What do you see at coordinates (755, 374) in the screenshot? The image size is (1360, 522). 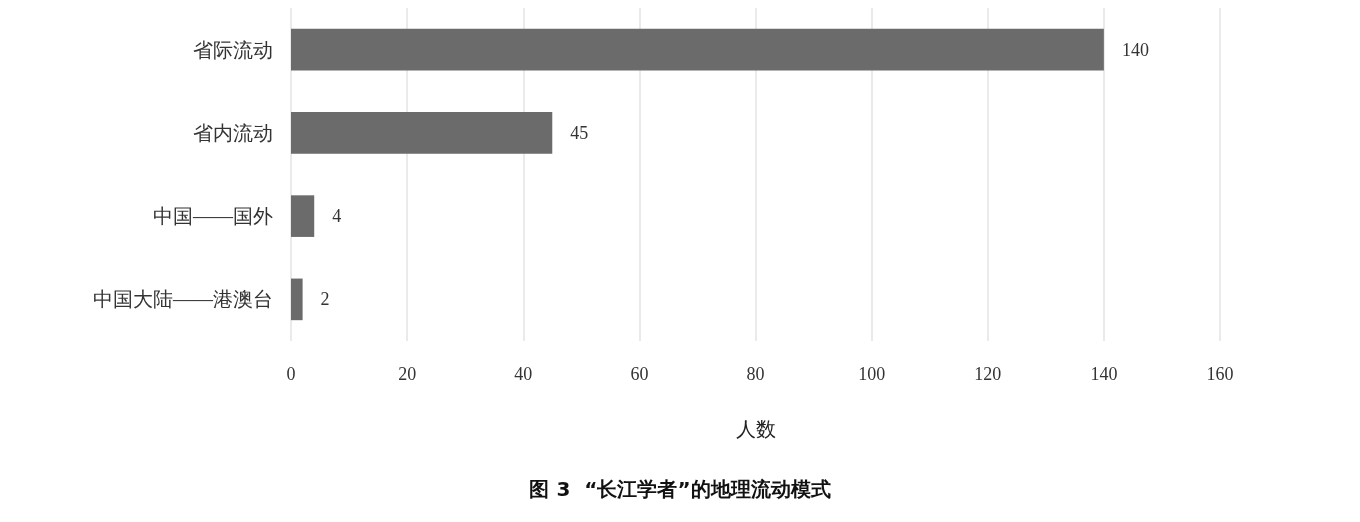 I see `x-tick-label: 80` at bounding box center [755, 374].